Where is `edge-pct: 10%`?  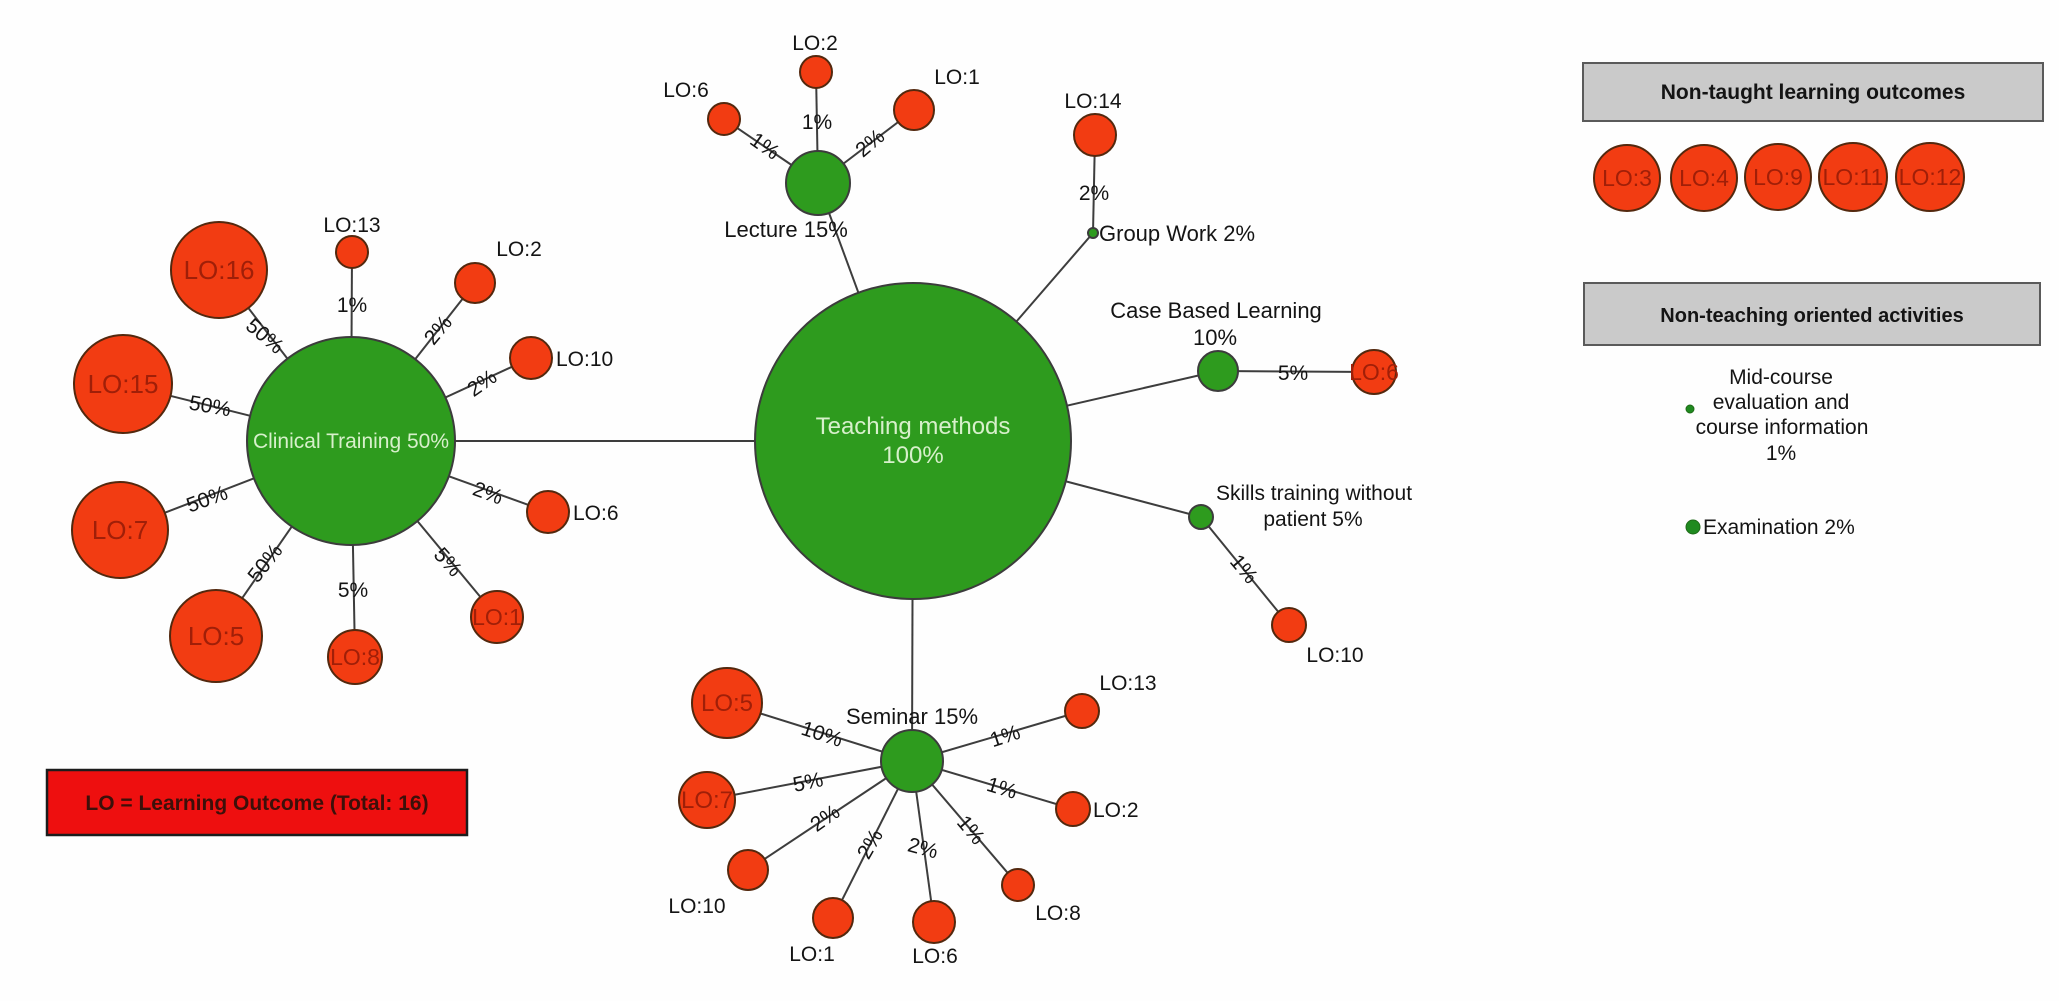
edge-pct: 10% is located at coordinates (821, 734).